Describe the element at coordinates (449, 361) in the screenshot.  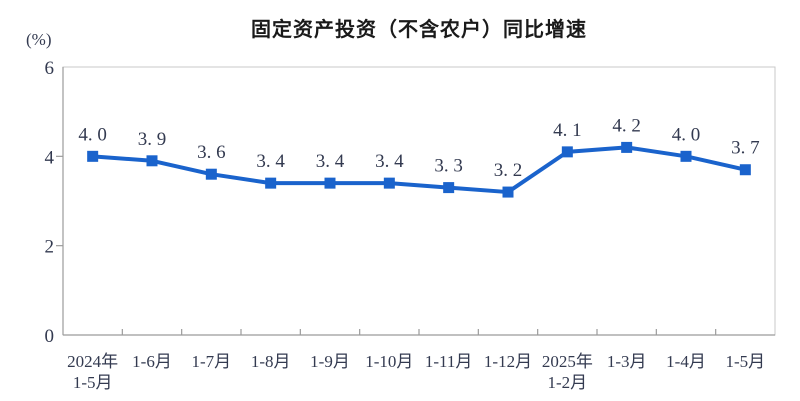
I see `x-category-label: 1-11月` at that location.